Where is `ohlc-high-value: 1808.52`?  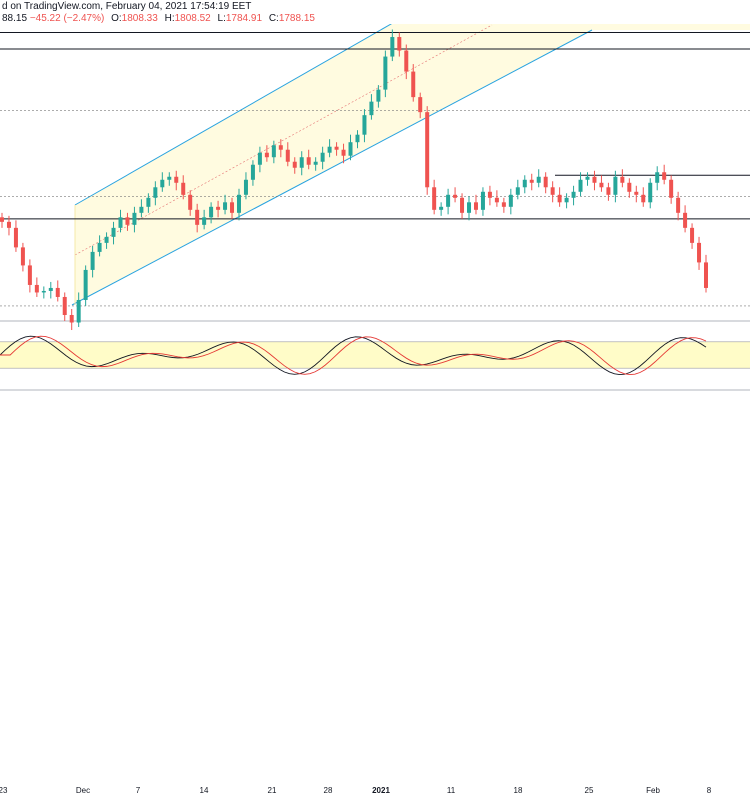
ohlc-high-value: 1808.52 is located at coordinates (192, 18).